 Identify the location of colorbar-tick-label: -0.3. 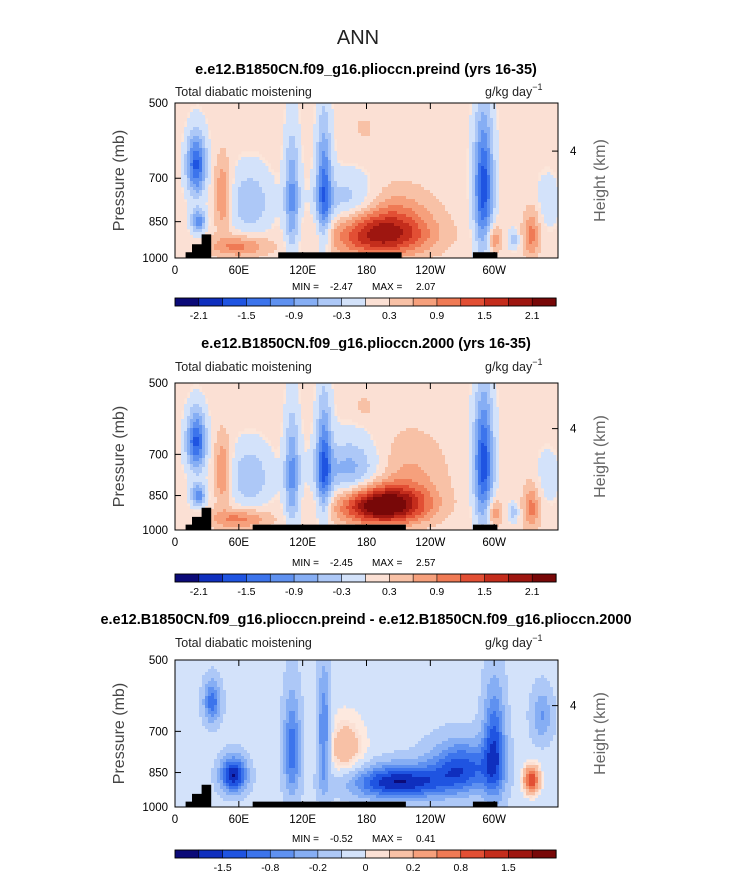
(342, 592).